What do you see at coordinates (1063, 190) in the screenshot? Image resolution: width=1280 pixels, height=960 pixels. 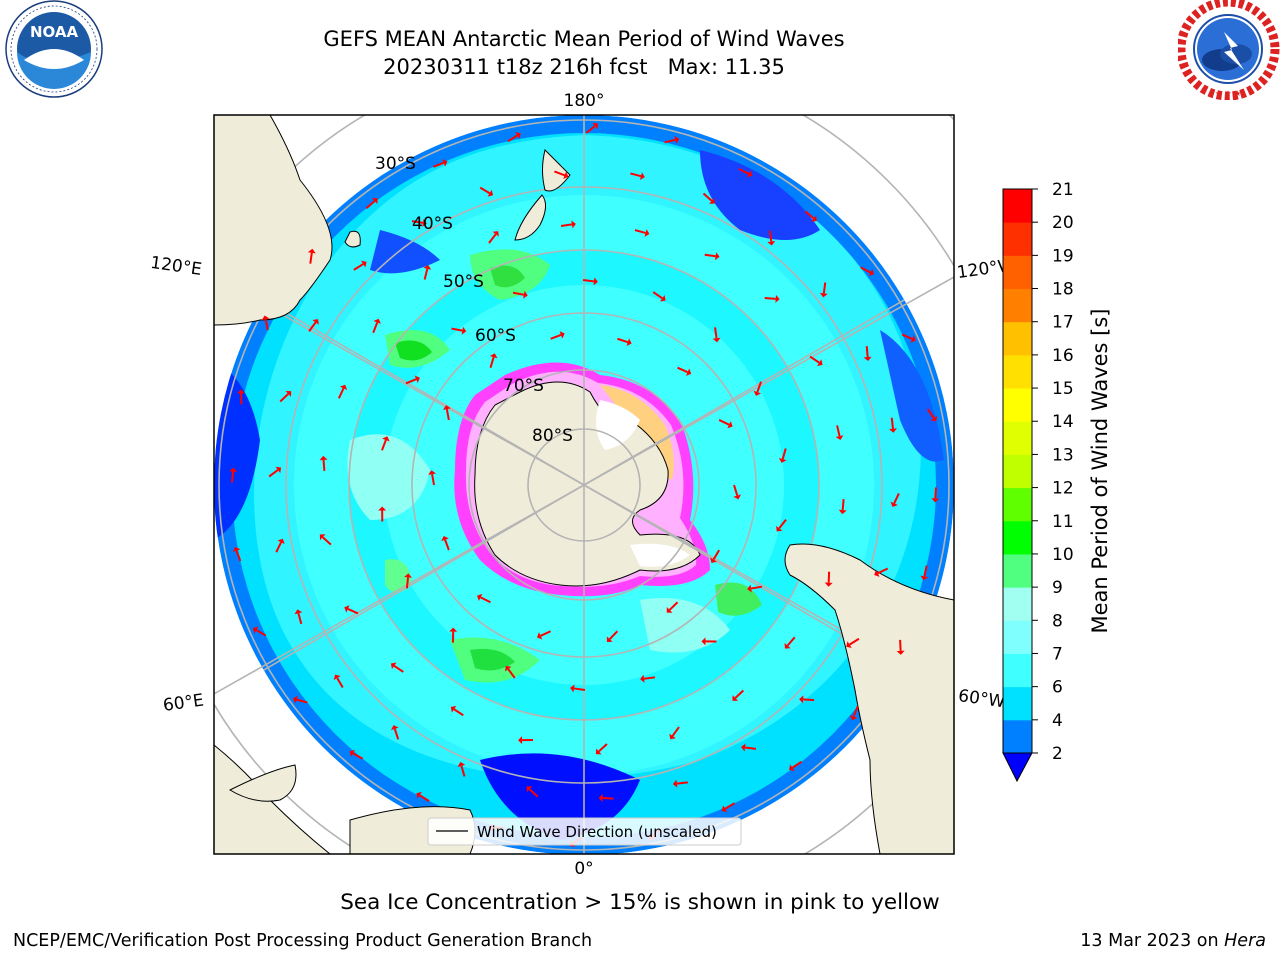 I see `colorbar-tick-label: 21` at bounding box center [1063, 190].